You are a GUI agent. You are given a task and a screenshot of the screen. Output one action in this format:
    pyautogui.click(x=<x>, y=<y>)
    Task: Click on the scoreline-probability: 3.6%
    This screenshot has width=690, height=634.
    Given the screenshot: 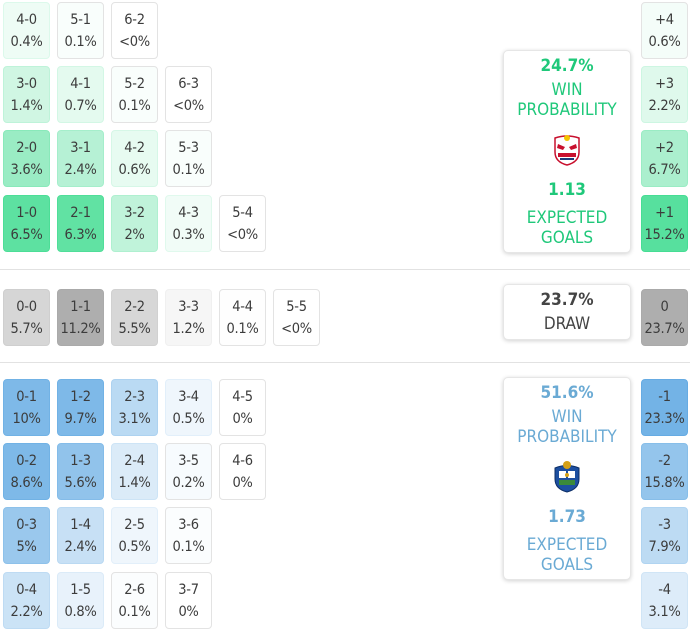 What is the action you would take?
    pyautogui.click(x=26, y=169)
    